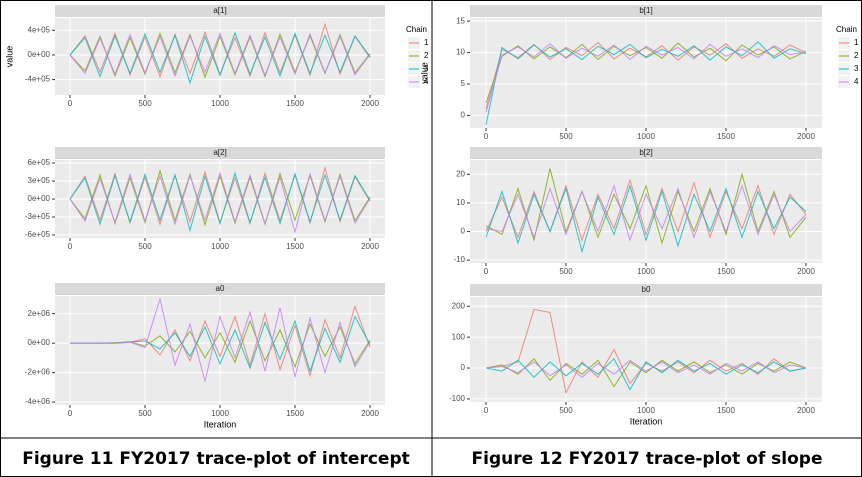 The image size is (862, 477). I want to click on y-tick-label: -2e+06, so click(38, 372).